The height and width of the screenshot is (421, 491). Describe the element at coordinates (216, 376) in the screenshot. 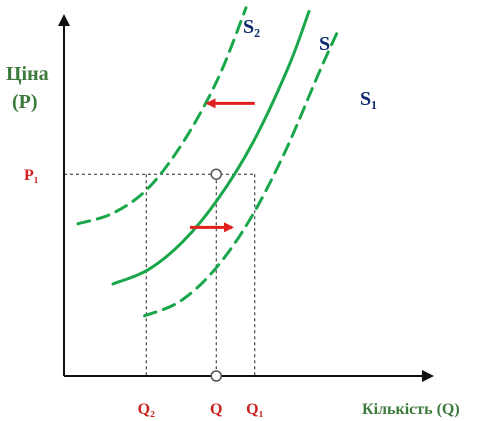

I see `quantity-axis-point` at that location.